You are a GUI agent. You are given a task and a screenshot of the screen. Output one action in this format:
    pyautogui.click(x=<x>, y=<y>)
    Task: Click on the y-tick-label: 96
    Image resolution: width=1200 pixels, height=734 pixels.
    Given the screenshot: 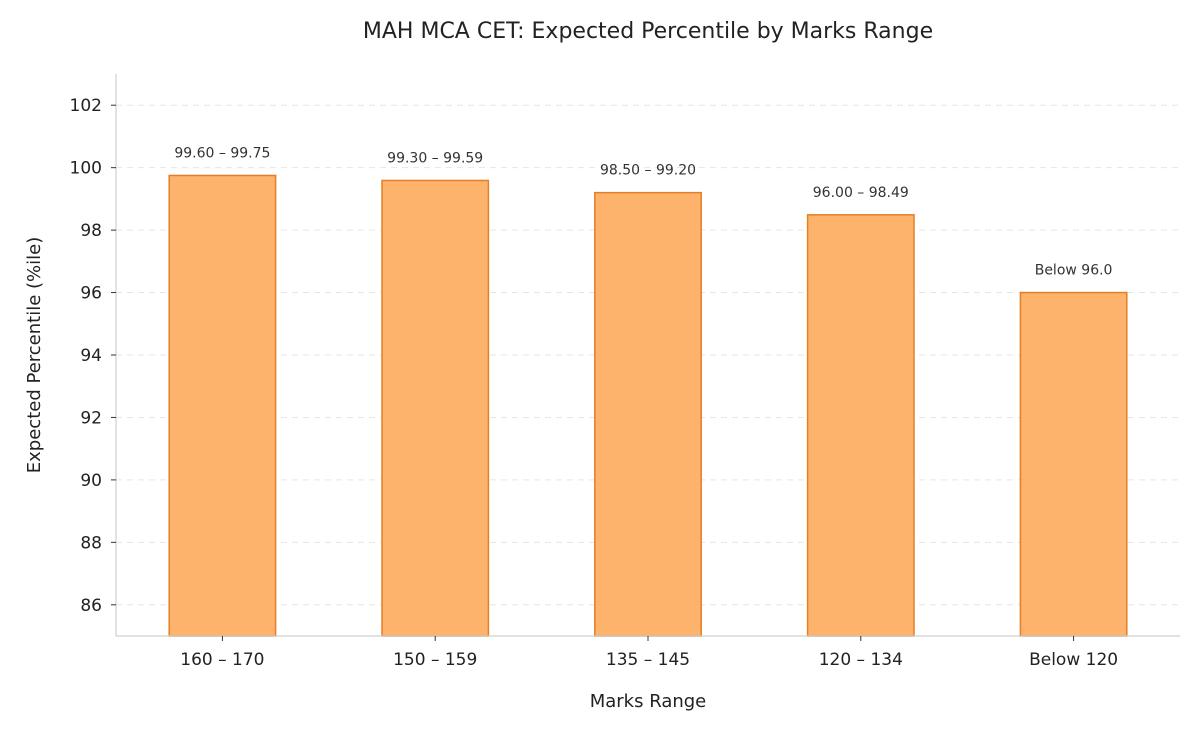 What is the action you would take?
    pyautogui.click(x=91, y=294)
    